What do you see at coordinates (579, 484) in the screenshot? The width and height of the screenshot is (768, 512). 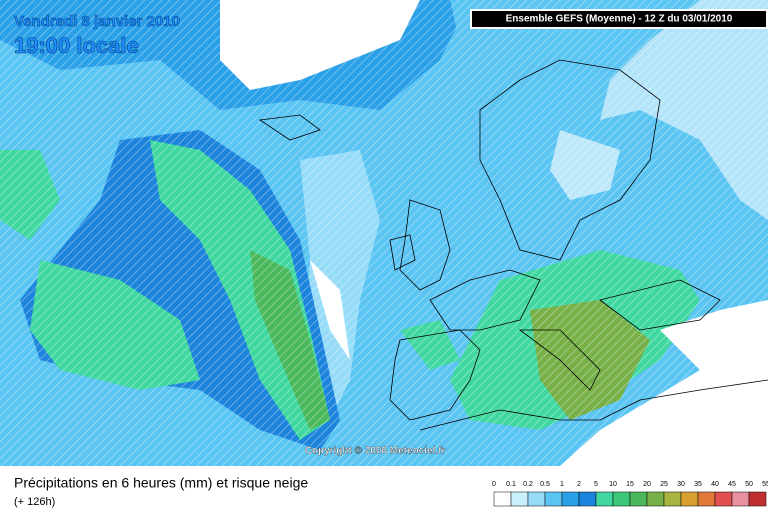 I see `legend-level: 2` at bounding box center [579, 484].